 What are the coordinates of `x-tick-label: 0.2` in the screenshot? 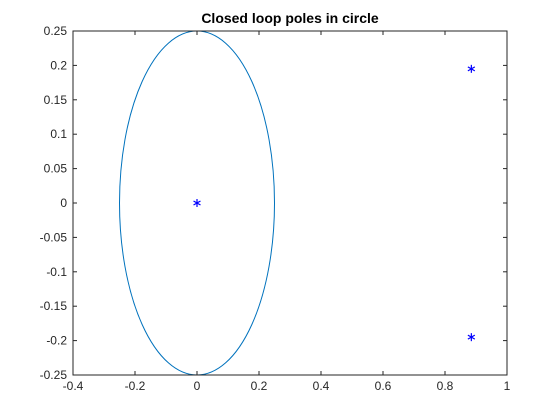 It's located at (259, 386).